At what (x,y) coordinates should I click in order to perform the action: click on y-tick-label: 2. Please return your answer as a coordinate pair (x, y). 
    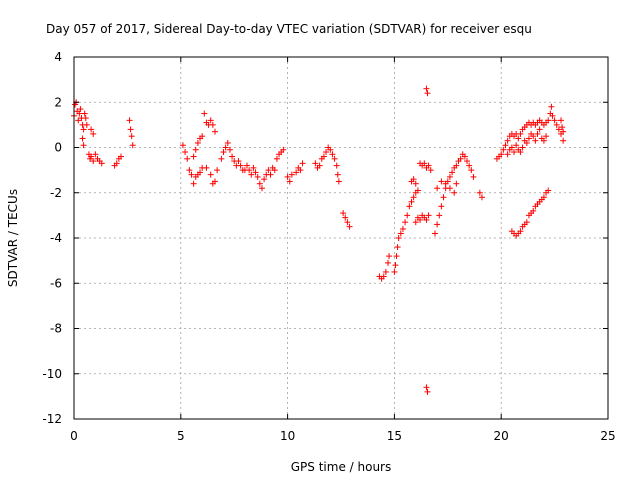
    Looking at the image, I should click on (58, 102).